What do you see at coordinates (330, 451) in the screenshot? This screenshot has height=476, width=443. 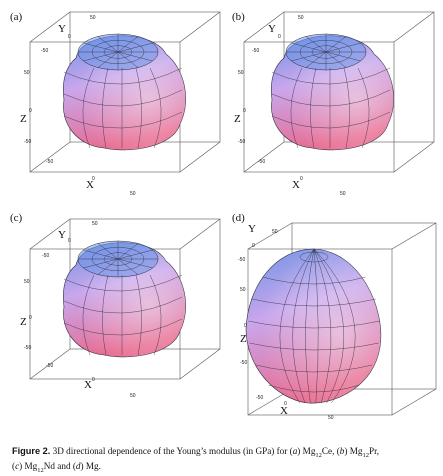 I see `caption-text: Ce, (` at bounding box center [330, 451].